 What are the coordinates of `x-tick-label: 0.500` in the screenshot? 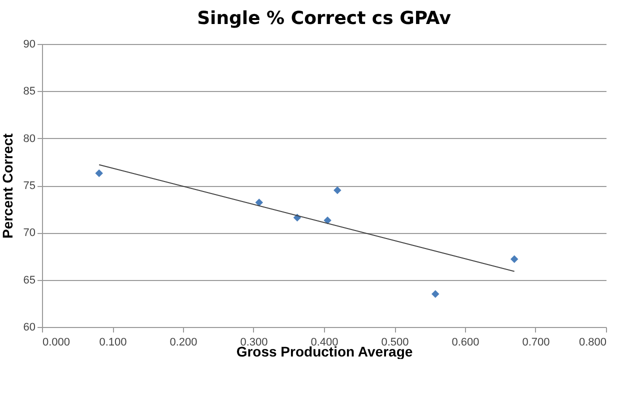 It's located at (395, 342).